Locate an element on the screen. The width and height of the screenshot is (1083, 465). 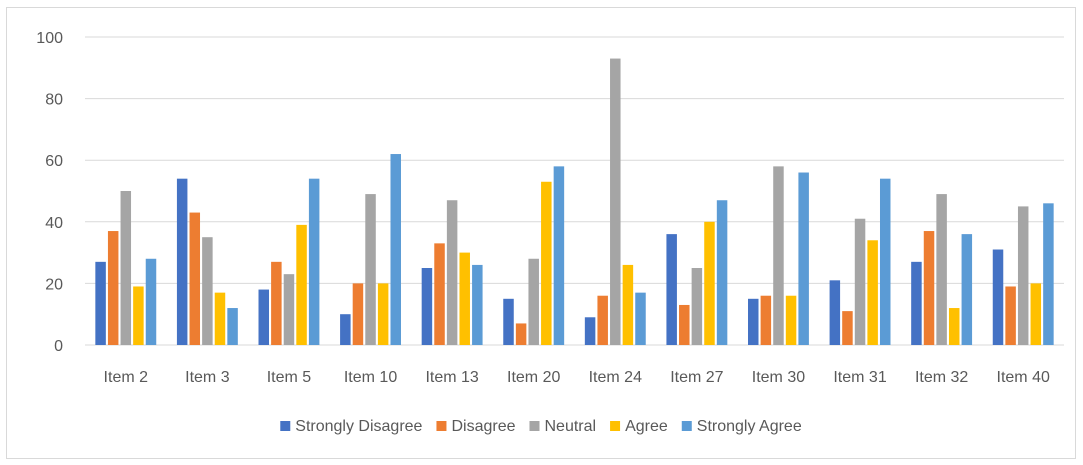
y-tick-label: 0 is located at coordinates (58, 346).